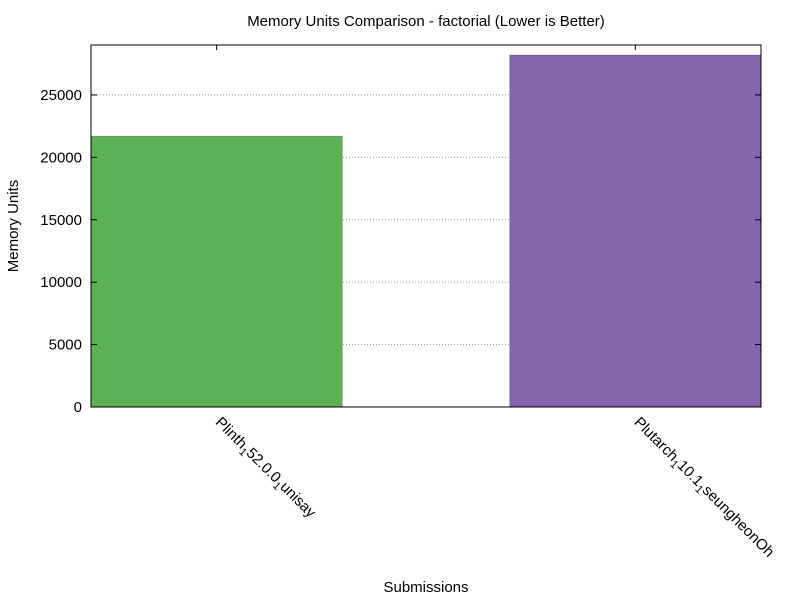  I want to click on y-tick-label: 25000, so click(61, 95).